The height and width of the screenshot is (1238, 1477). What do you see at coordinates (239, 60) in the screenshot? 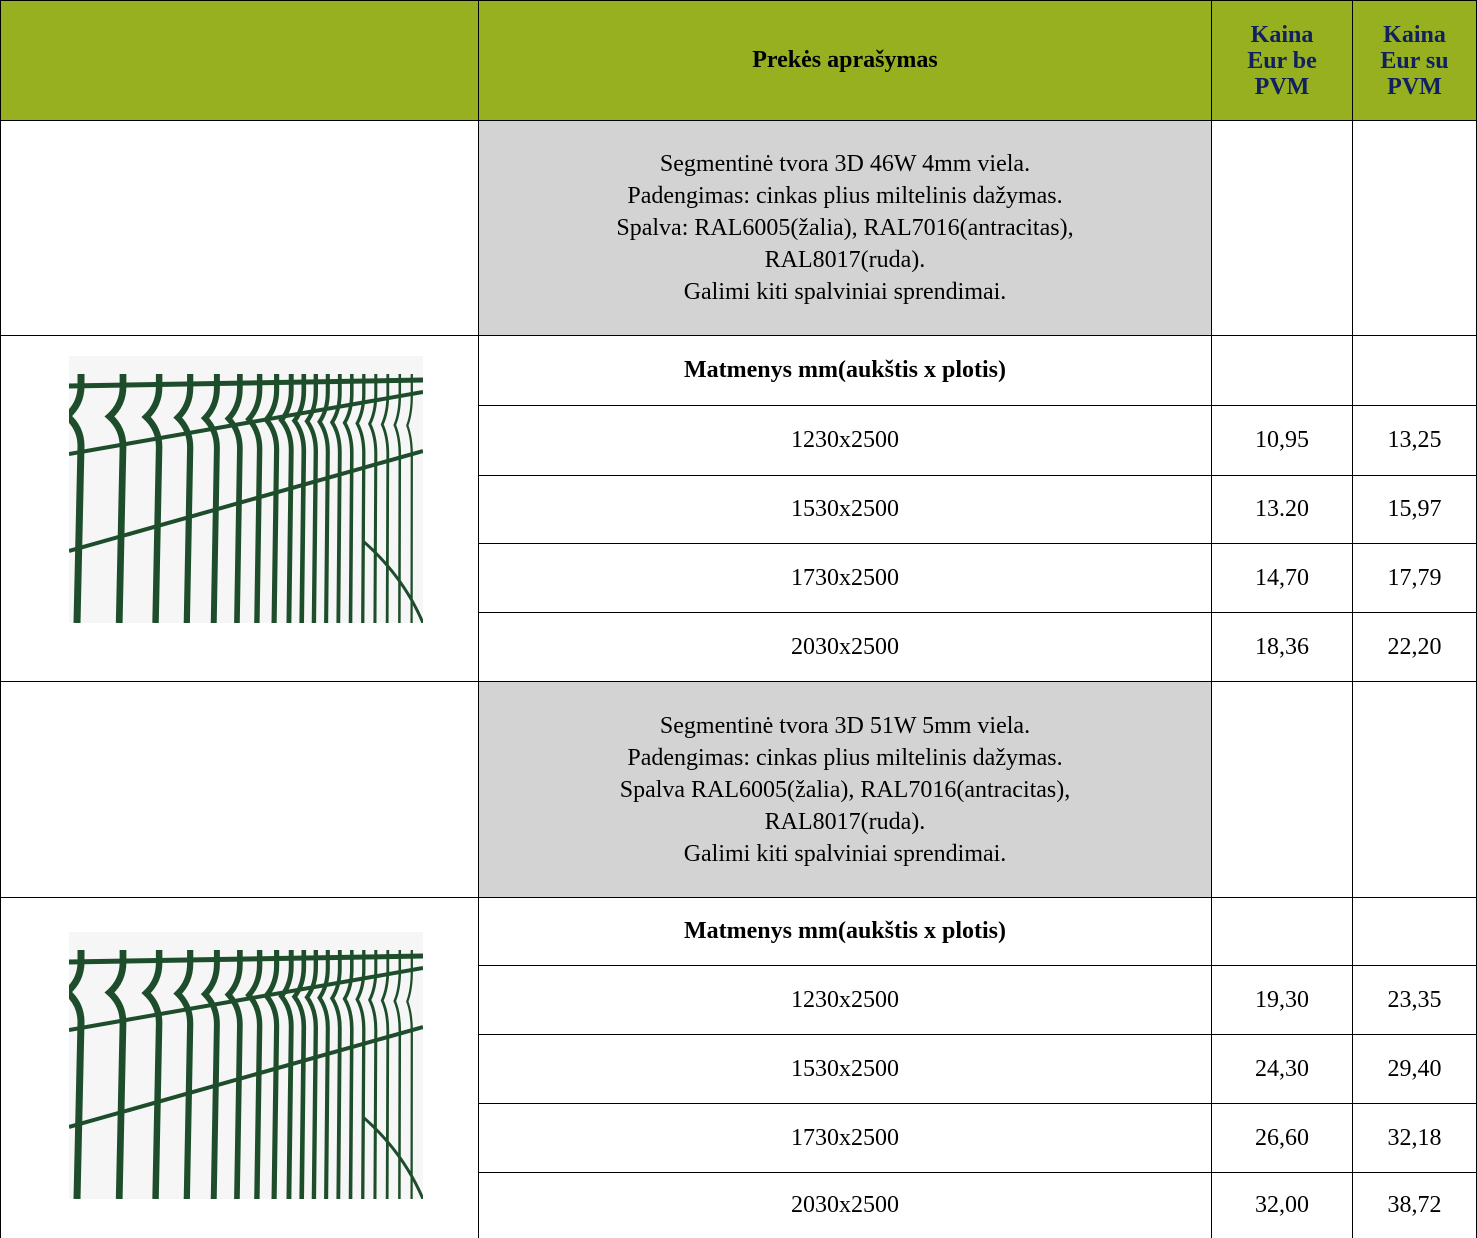
I see `header-cell` at bounding box center [239, 60].